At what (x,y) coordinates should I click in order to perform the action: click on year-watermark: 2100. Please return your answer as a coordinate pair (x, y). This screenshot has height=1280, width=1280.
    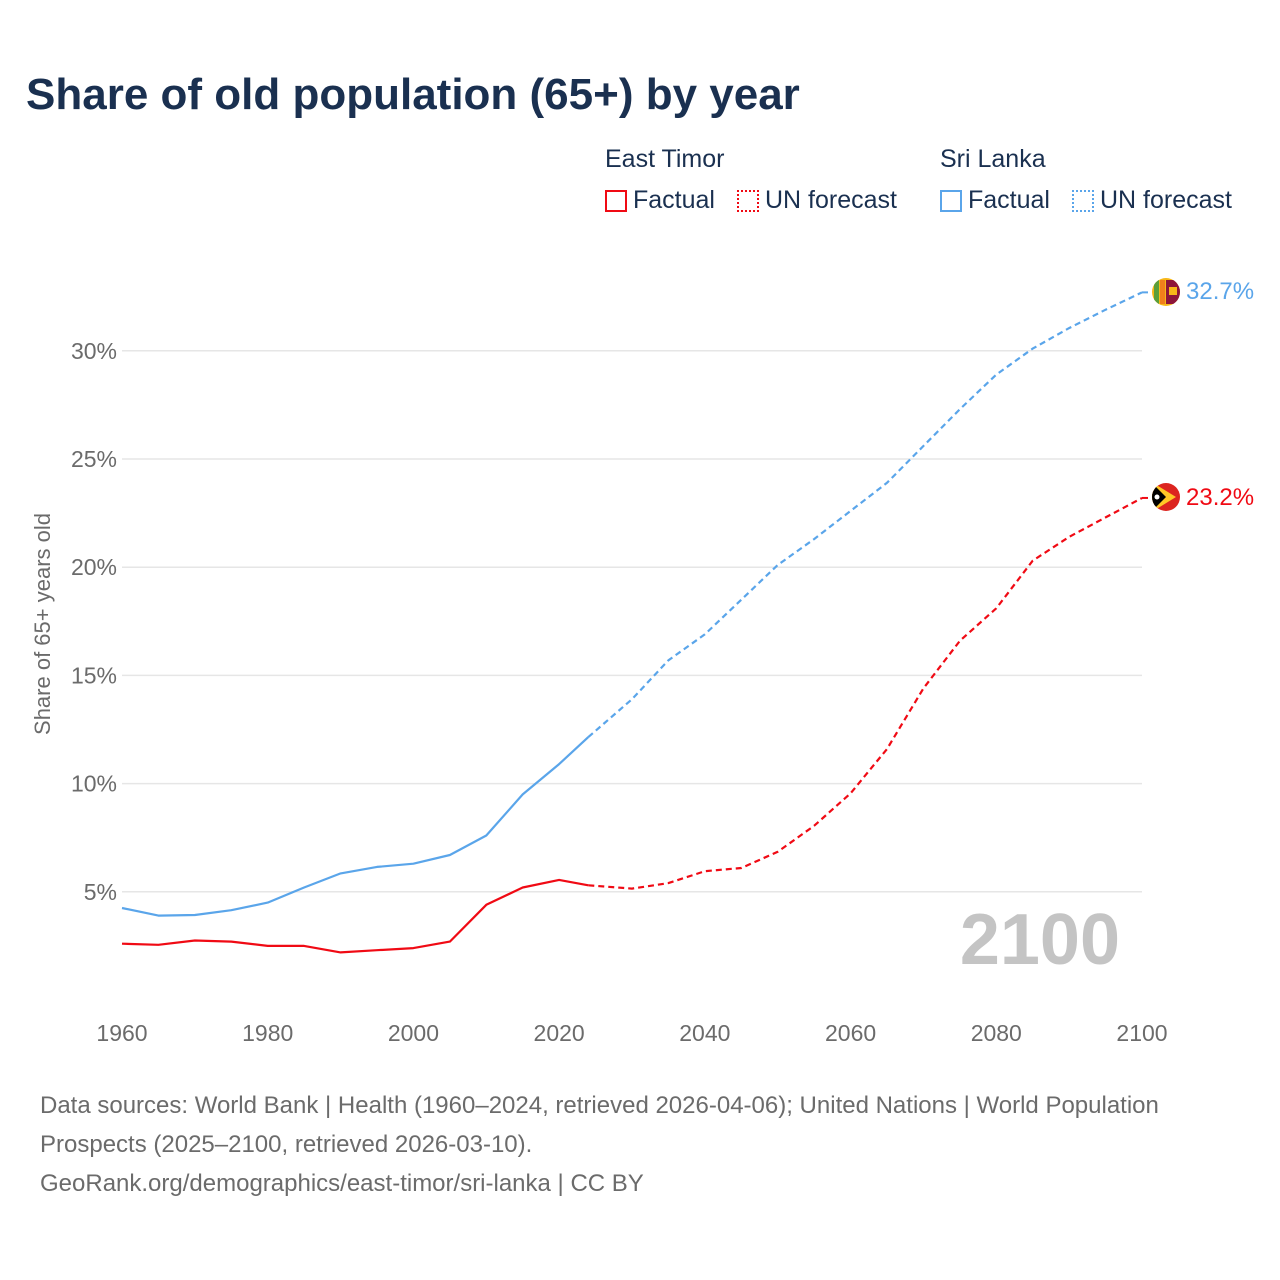
    Looking at the image, I should click on (1040, 940).